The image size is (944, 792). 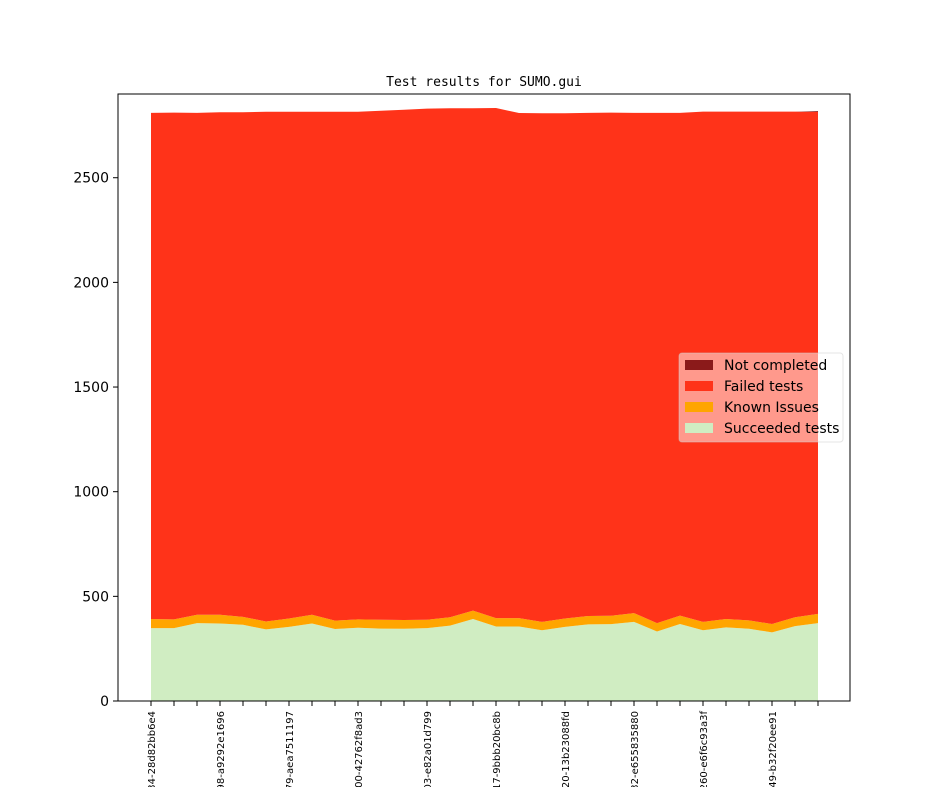 What do you see at coordinates (359, 749) in the screenshot?
I see `x-tick-label: 00-42762f8ad3` at bounding box center [359, 749].